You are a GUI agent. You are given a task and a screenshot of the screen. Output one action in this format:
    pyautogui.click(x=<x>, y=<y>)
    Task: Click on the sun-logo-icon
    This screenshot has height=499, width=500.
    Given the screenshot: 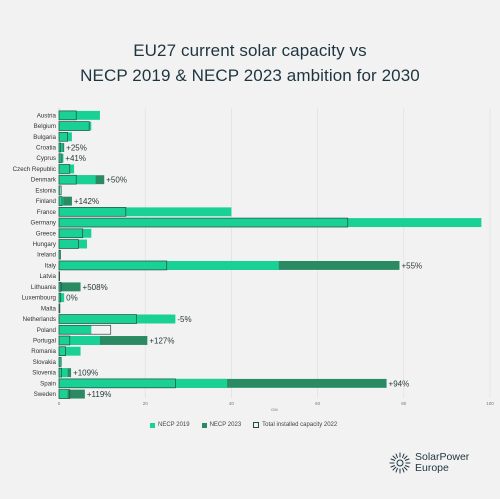 What is the action you would take?
    pyautogui.click(x=400, y=463)
    